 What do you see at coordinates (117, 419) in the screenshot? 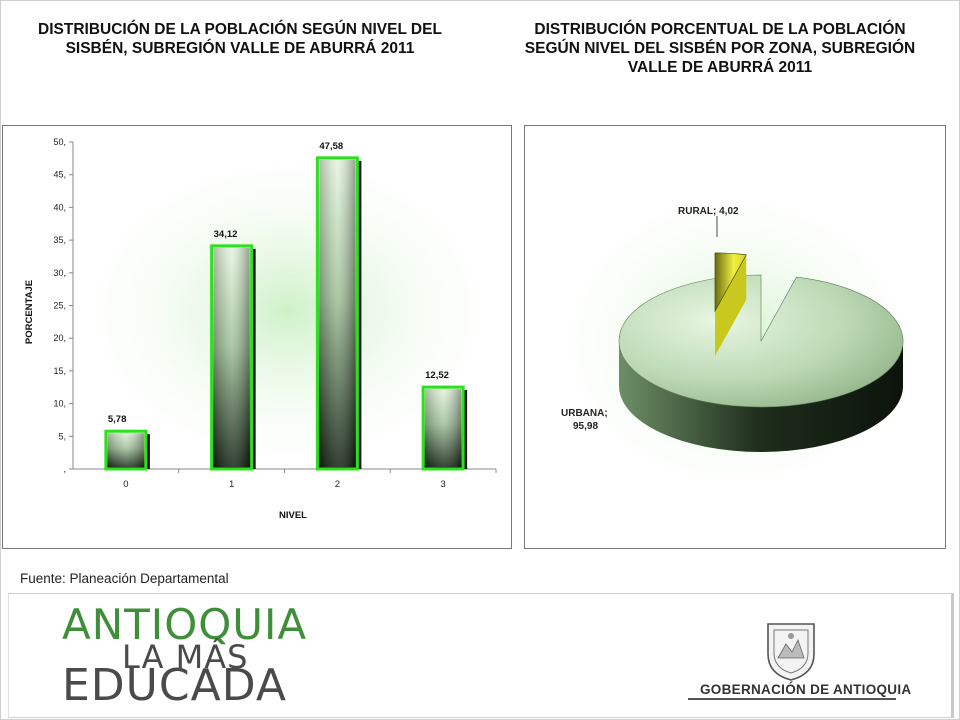
I see `bar-value-label: 5,78` at bounding box center [117, 419].